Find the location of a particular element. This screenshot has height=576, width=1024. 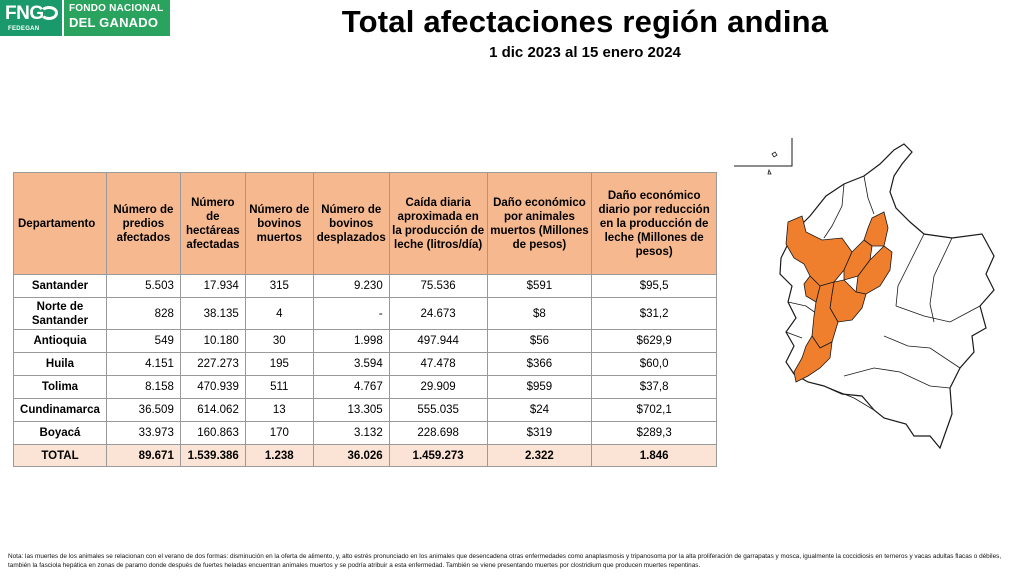

cell-muertos: 13 is located at coordinates (279, 410).